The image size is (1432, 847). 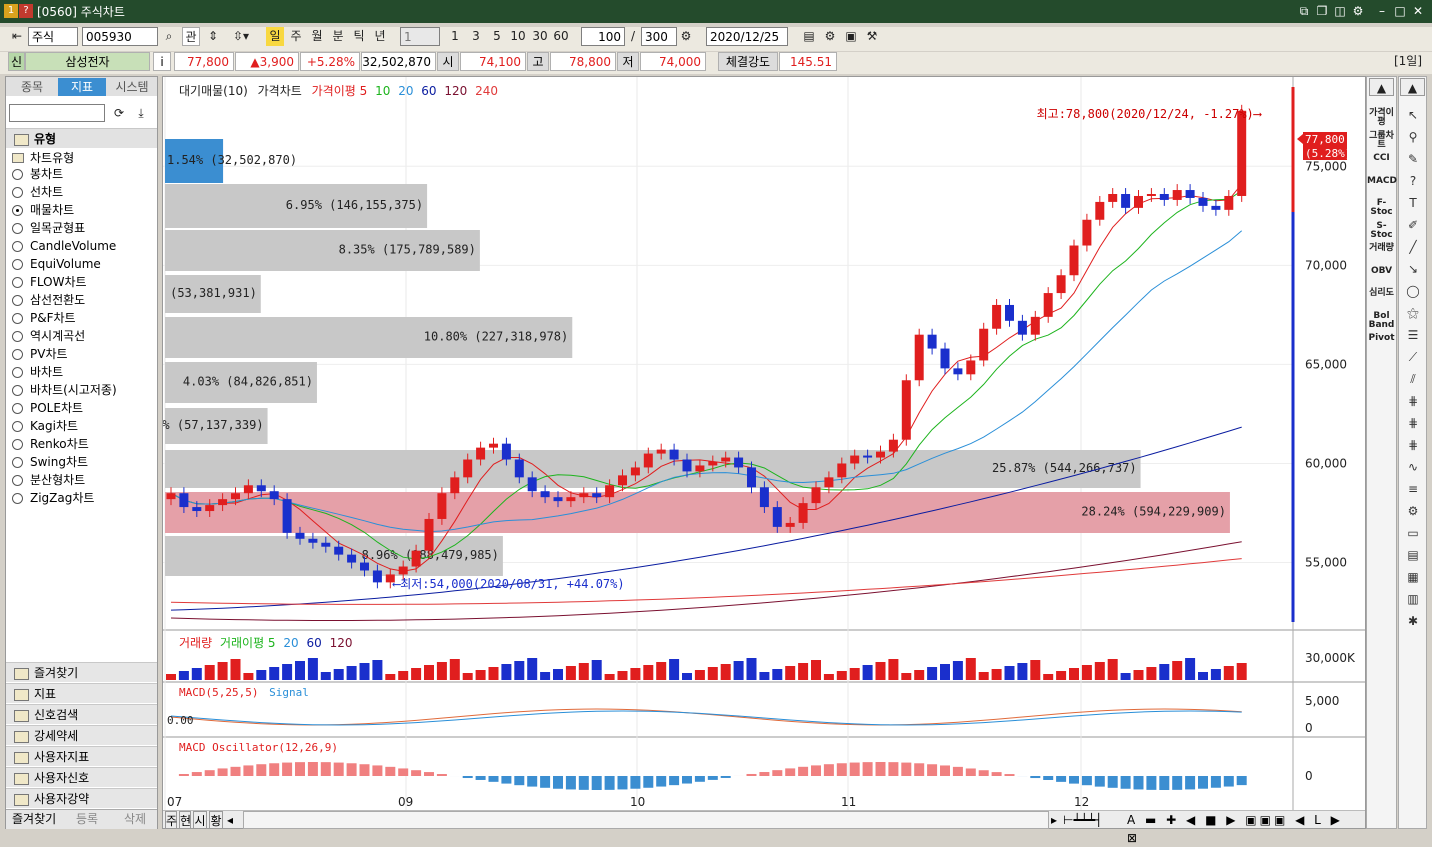 I want to click on drawing-tool-icon: ✱, so click(x=1413, y=621).